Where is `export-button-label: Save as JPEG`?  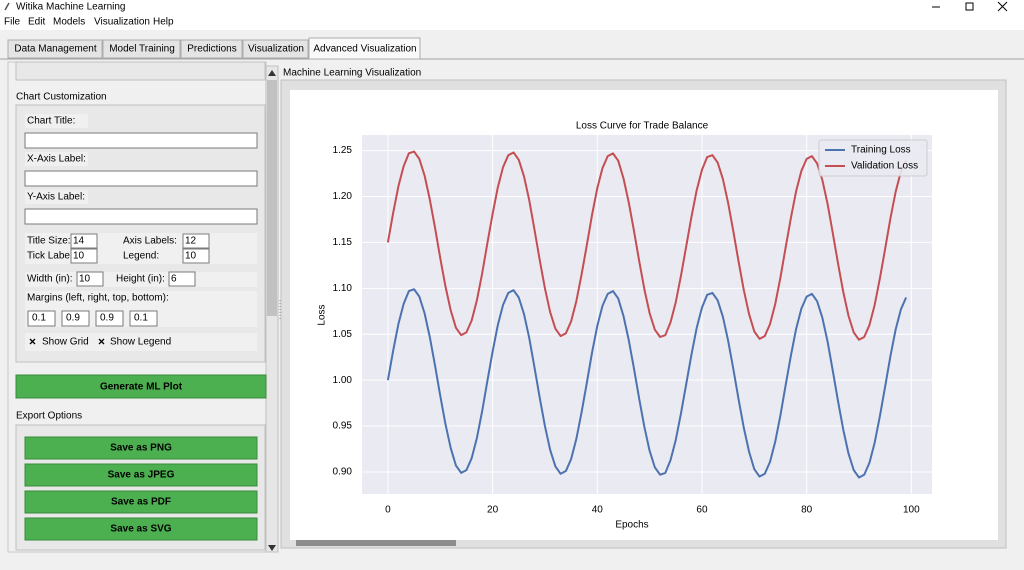
export-button-label: Save as JPEG is located at coordinates (141, 475).